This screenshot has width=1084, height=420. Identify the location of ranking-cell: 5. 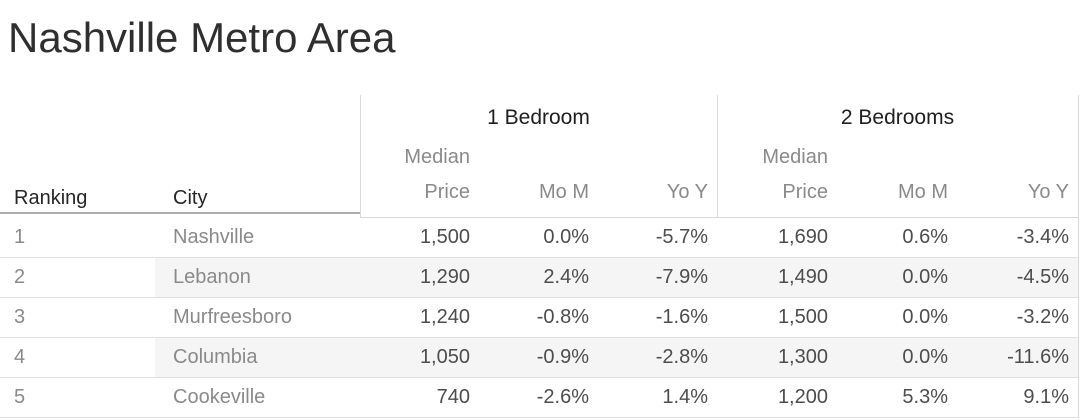
(77, 397).